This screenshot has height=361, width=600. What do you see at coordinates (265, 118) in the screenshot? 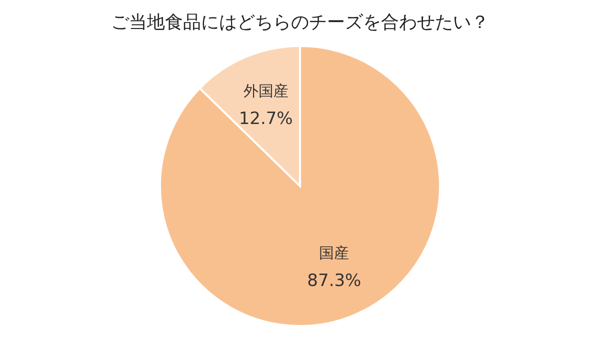
I see `data-label: 12.7%` at bounding box center [265, 118].